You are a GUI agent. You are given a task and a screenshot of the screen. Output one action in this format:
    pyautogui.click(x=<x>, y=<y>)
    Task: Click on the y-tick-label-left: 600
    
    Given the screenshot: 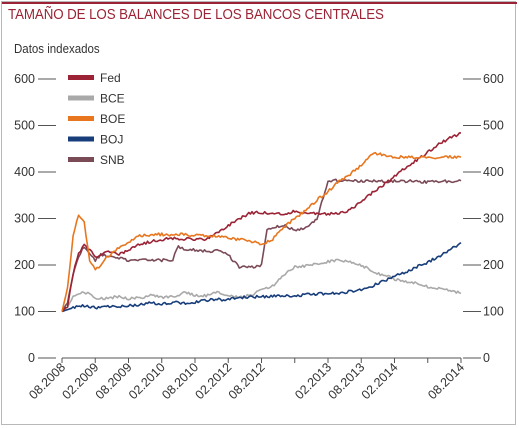 What is the action you would take?
    pyautogui.click(x=24, y=79)
    